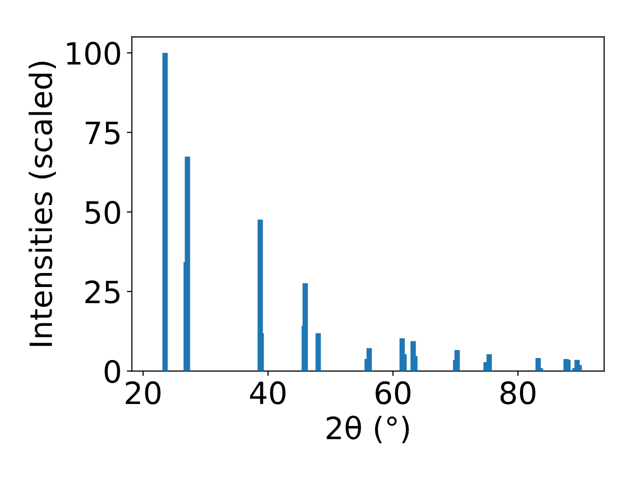 The image size is (640, 480). I want to click on y-tick-label: 0, so click(112, 372).